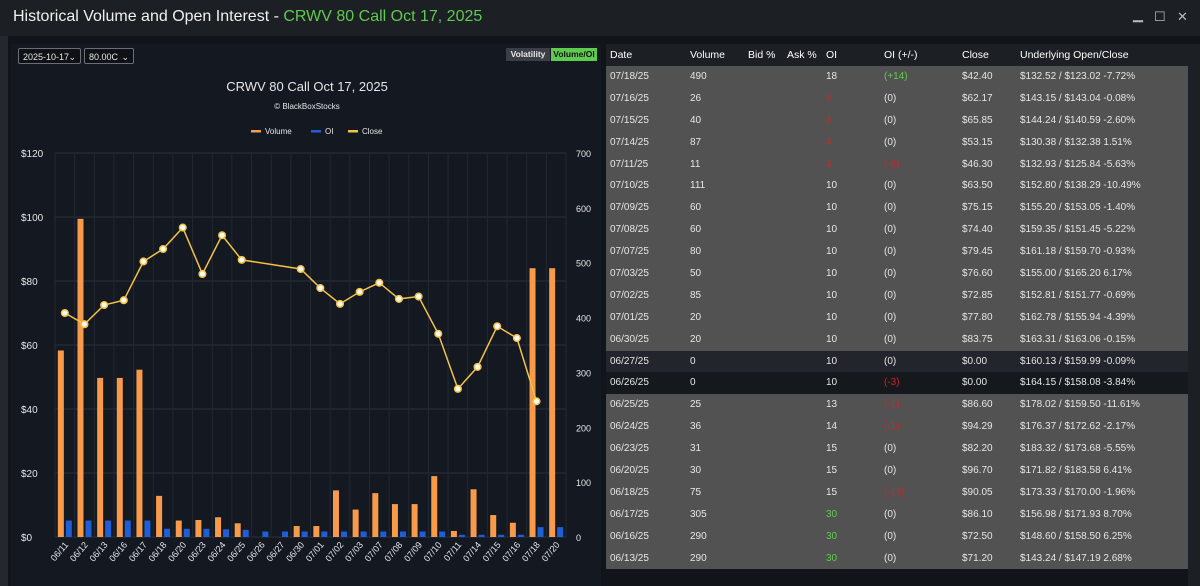 This screenshot has height=586, width=1200. What do you see at coordinates (708, 55) in the screenshot?
I see `header-volume: Volume` at bounding box center [708, 55].